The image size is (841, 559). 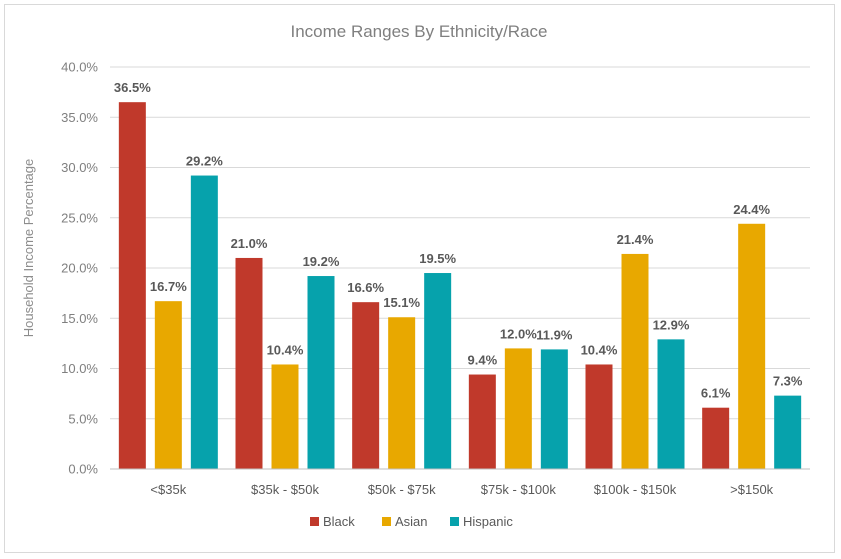 What do you see at coordinates (635, 489) in the screenshot?
I see `x-tick-label: $100k - $150k` at bounding box center [635, 489].